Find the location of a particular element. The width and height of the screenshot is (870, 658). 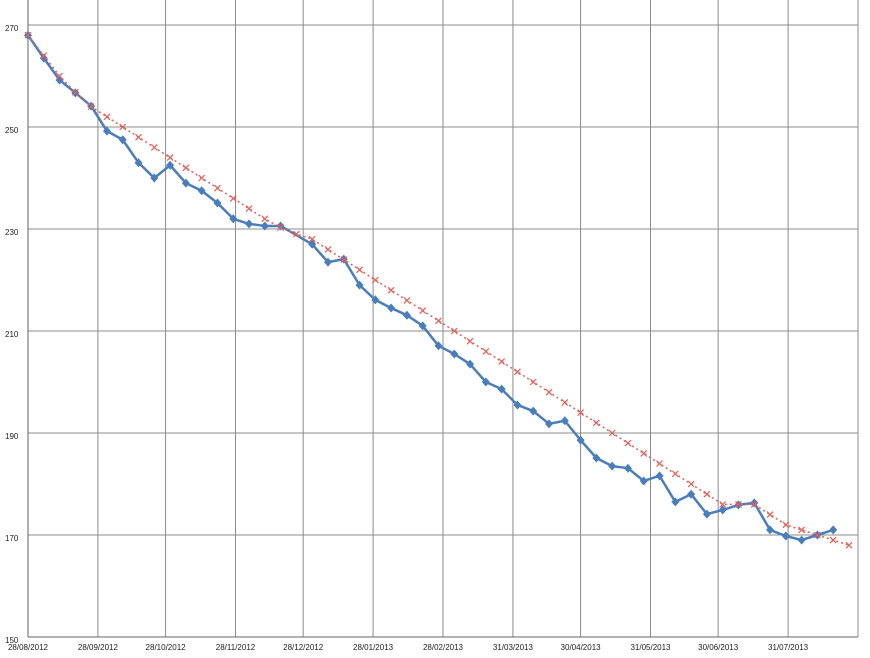

x-tick-label: 31/07/2013 is located at coordinates (788, 647).